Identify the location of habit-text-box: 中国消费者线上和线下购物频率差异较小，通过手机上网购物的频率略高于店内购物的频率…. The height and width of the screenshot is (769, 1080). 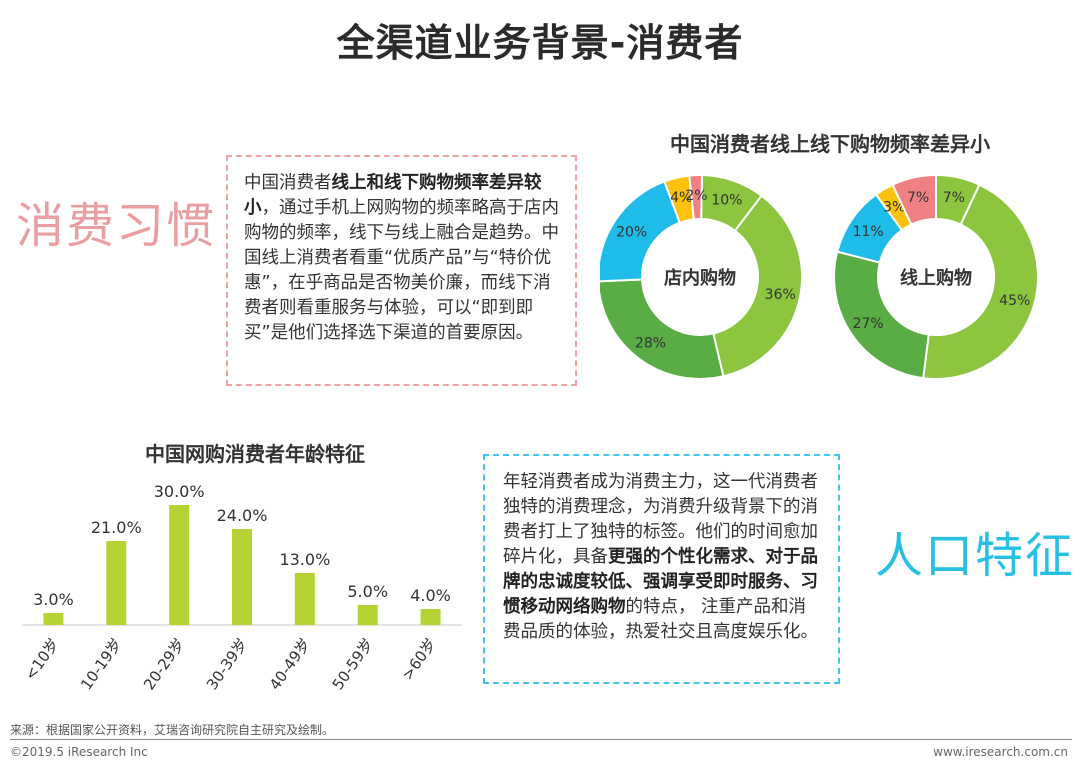
(401, 270).